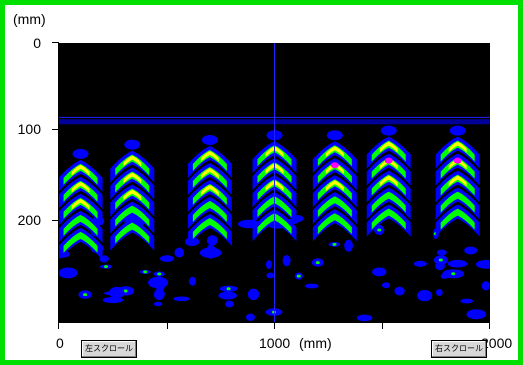 Image resolution: width=523 pixels, height=365 pixels. Describe the element at coordinates (29, 129) in the screenshot. I see `y-tick-label: 100` at that location.